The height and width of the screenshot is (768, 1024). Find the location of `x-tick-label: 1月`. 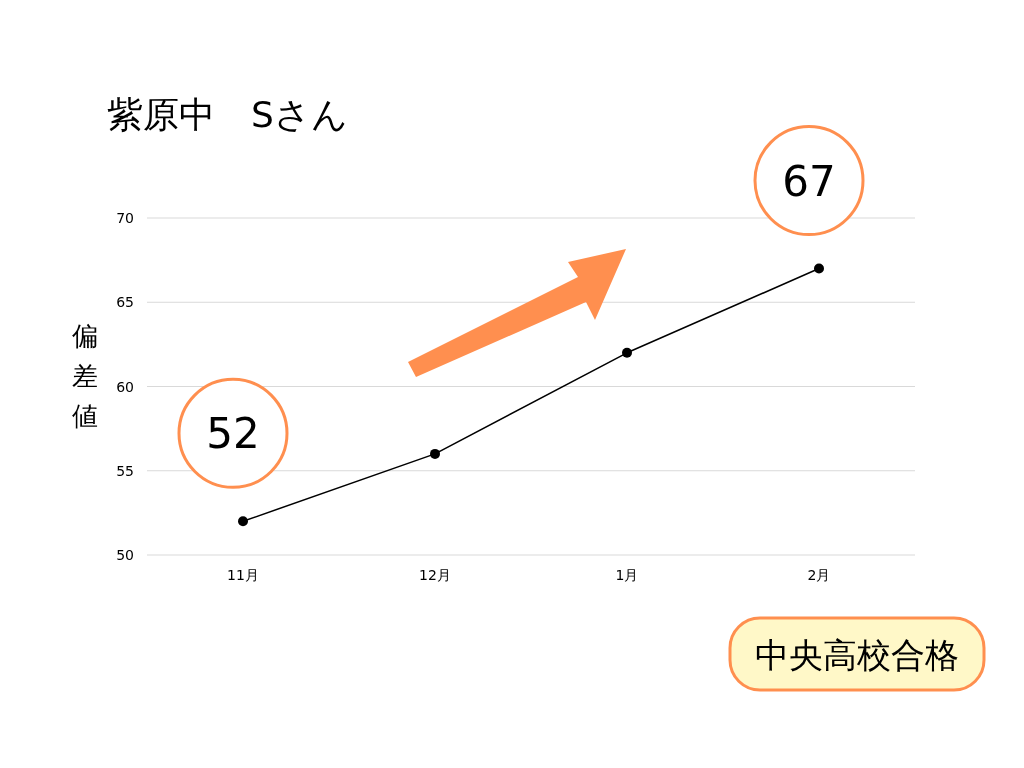

x-tick-label: 1月 is located at coordinates (627, 575).